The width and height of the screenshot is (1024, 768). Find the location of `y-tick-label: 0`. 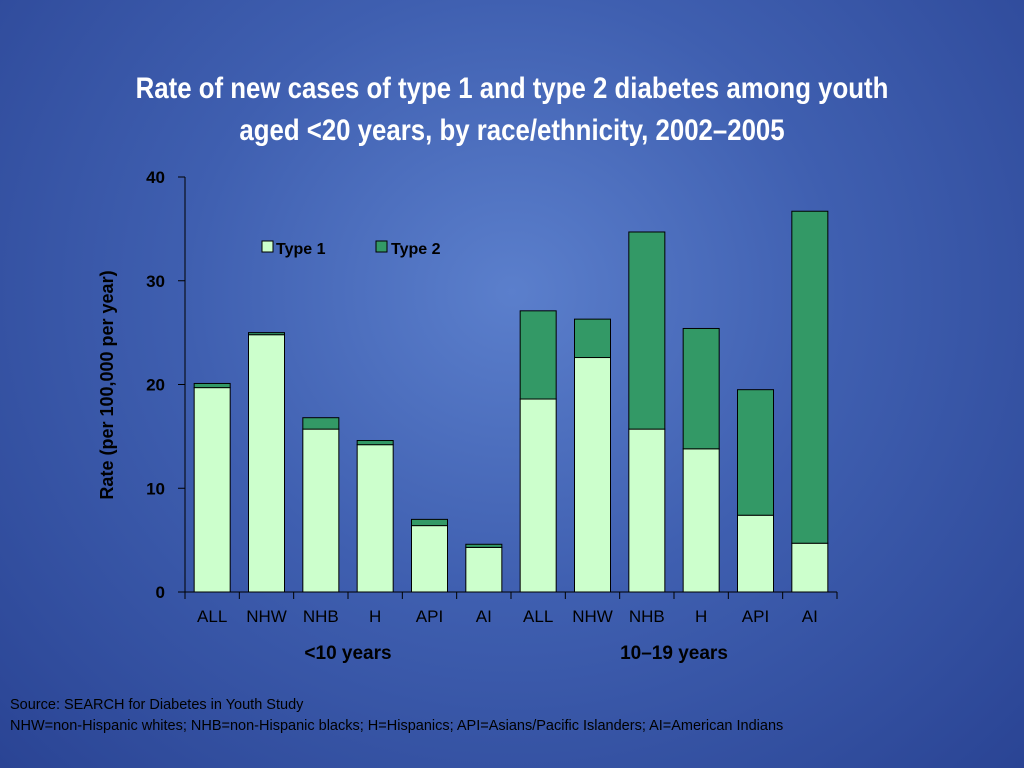

y-tick-label: 0 is located at coordinates (160, 592).